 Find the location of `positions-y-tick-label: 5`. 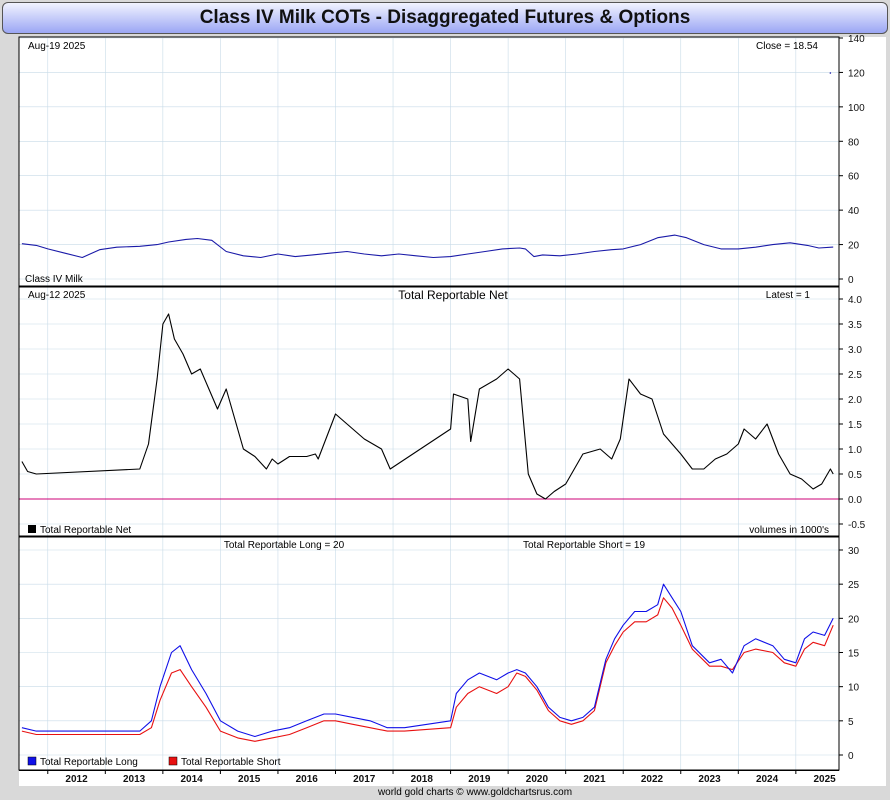

positions-y-tick-label: 5 is located at coordinates (851, 722).